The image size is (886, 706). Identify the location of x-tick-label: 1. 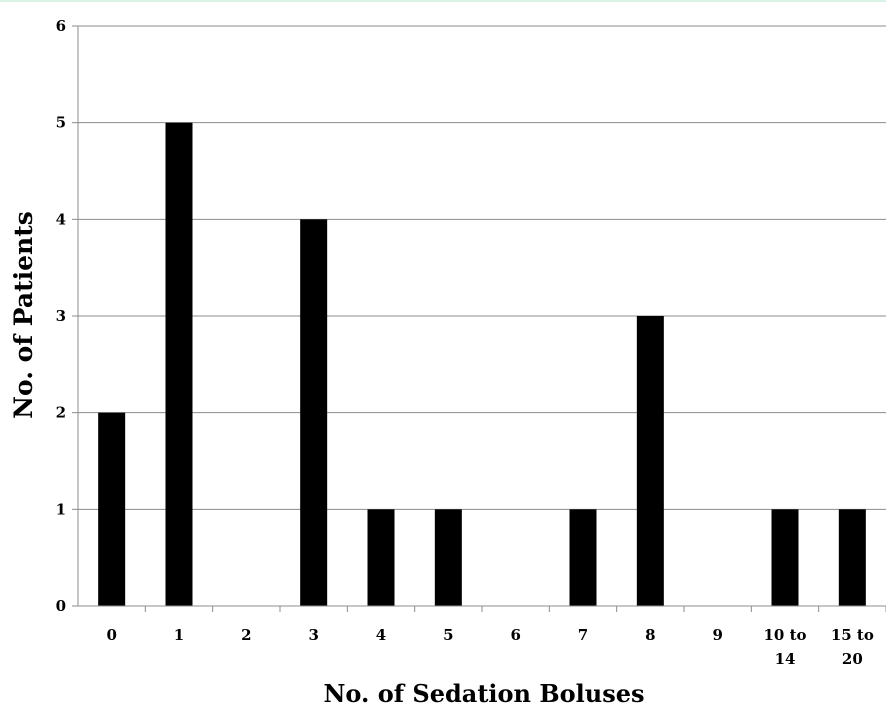
(179, 635).